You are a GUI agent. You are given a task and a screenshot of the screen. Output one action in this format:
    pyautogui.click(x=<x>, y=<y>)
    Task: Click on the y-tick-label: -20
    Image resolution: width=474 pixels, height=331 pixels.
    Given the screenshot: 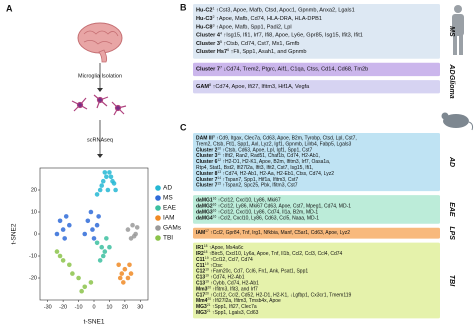 What is the action you would take?
    pyautogui.click(x=33, y=278)
    